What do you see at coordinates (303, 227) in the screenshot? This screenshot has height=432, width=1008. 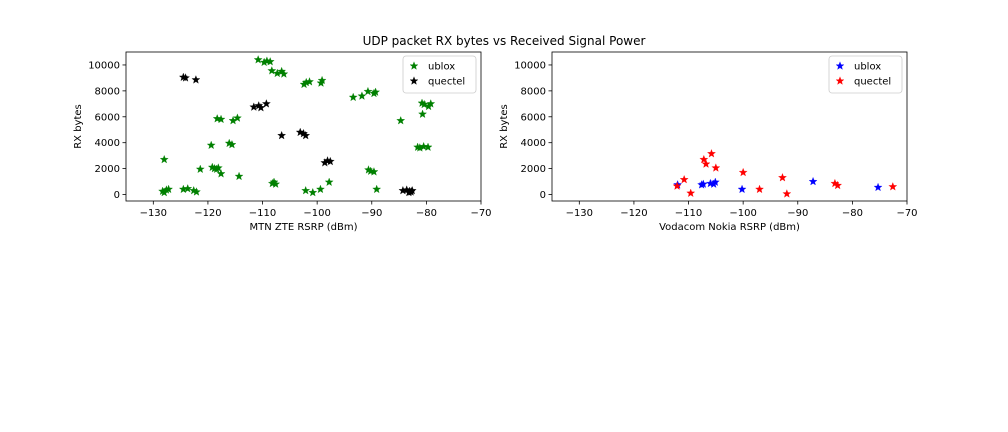 I see `x-axis-label: MTN ZTE RSRP (dBm)` at bounding box center [303, 227].